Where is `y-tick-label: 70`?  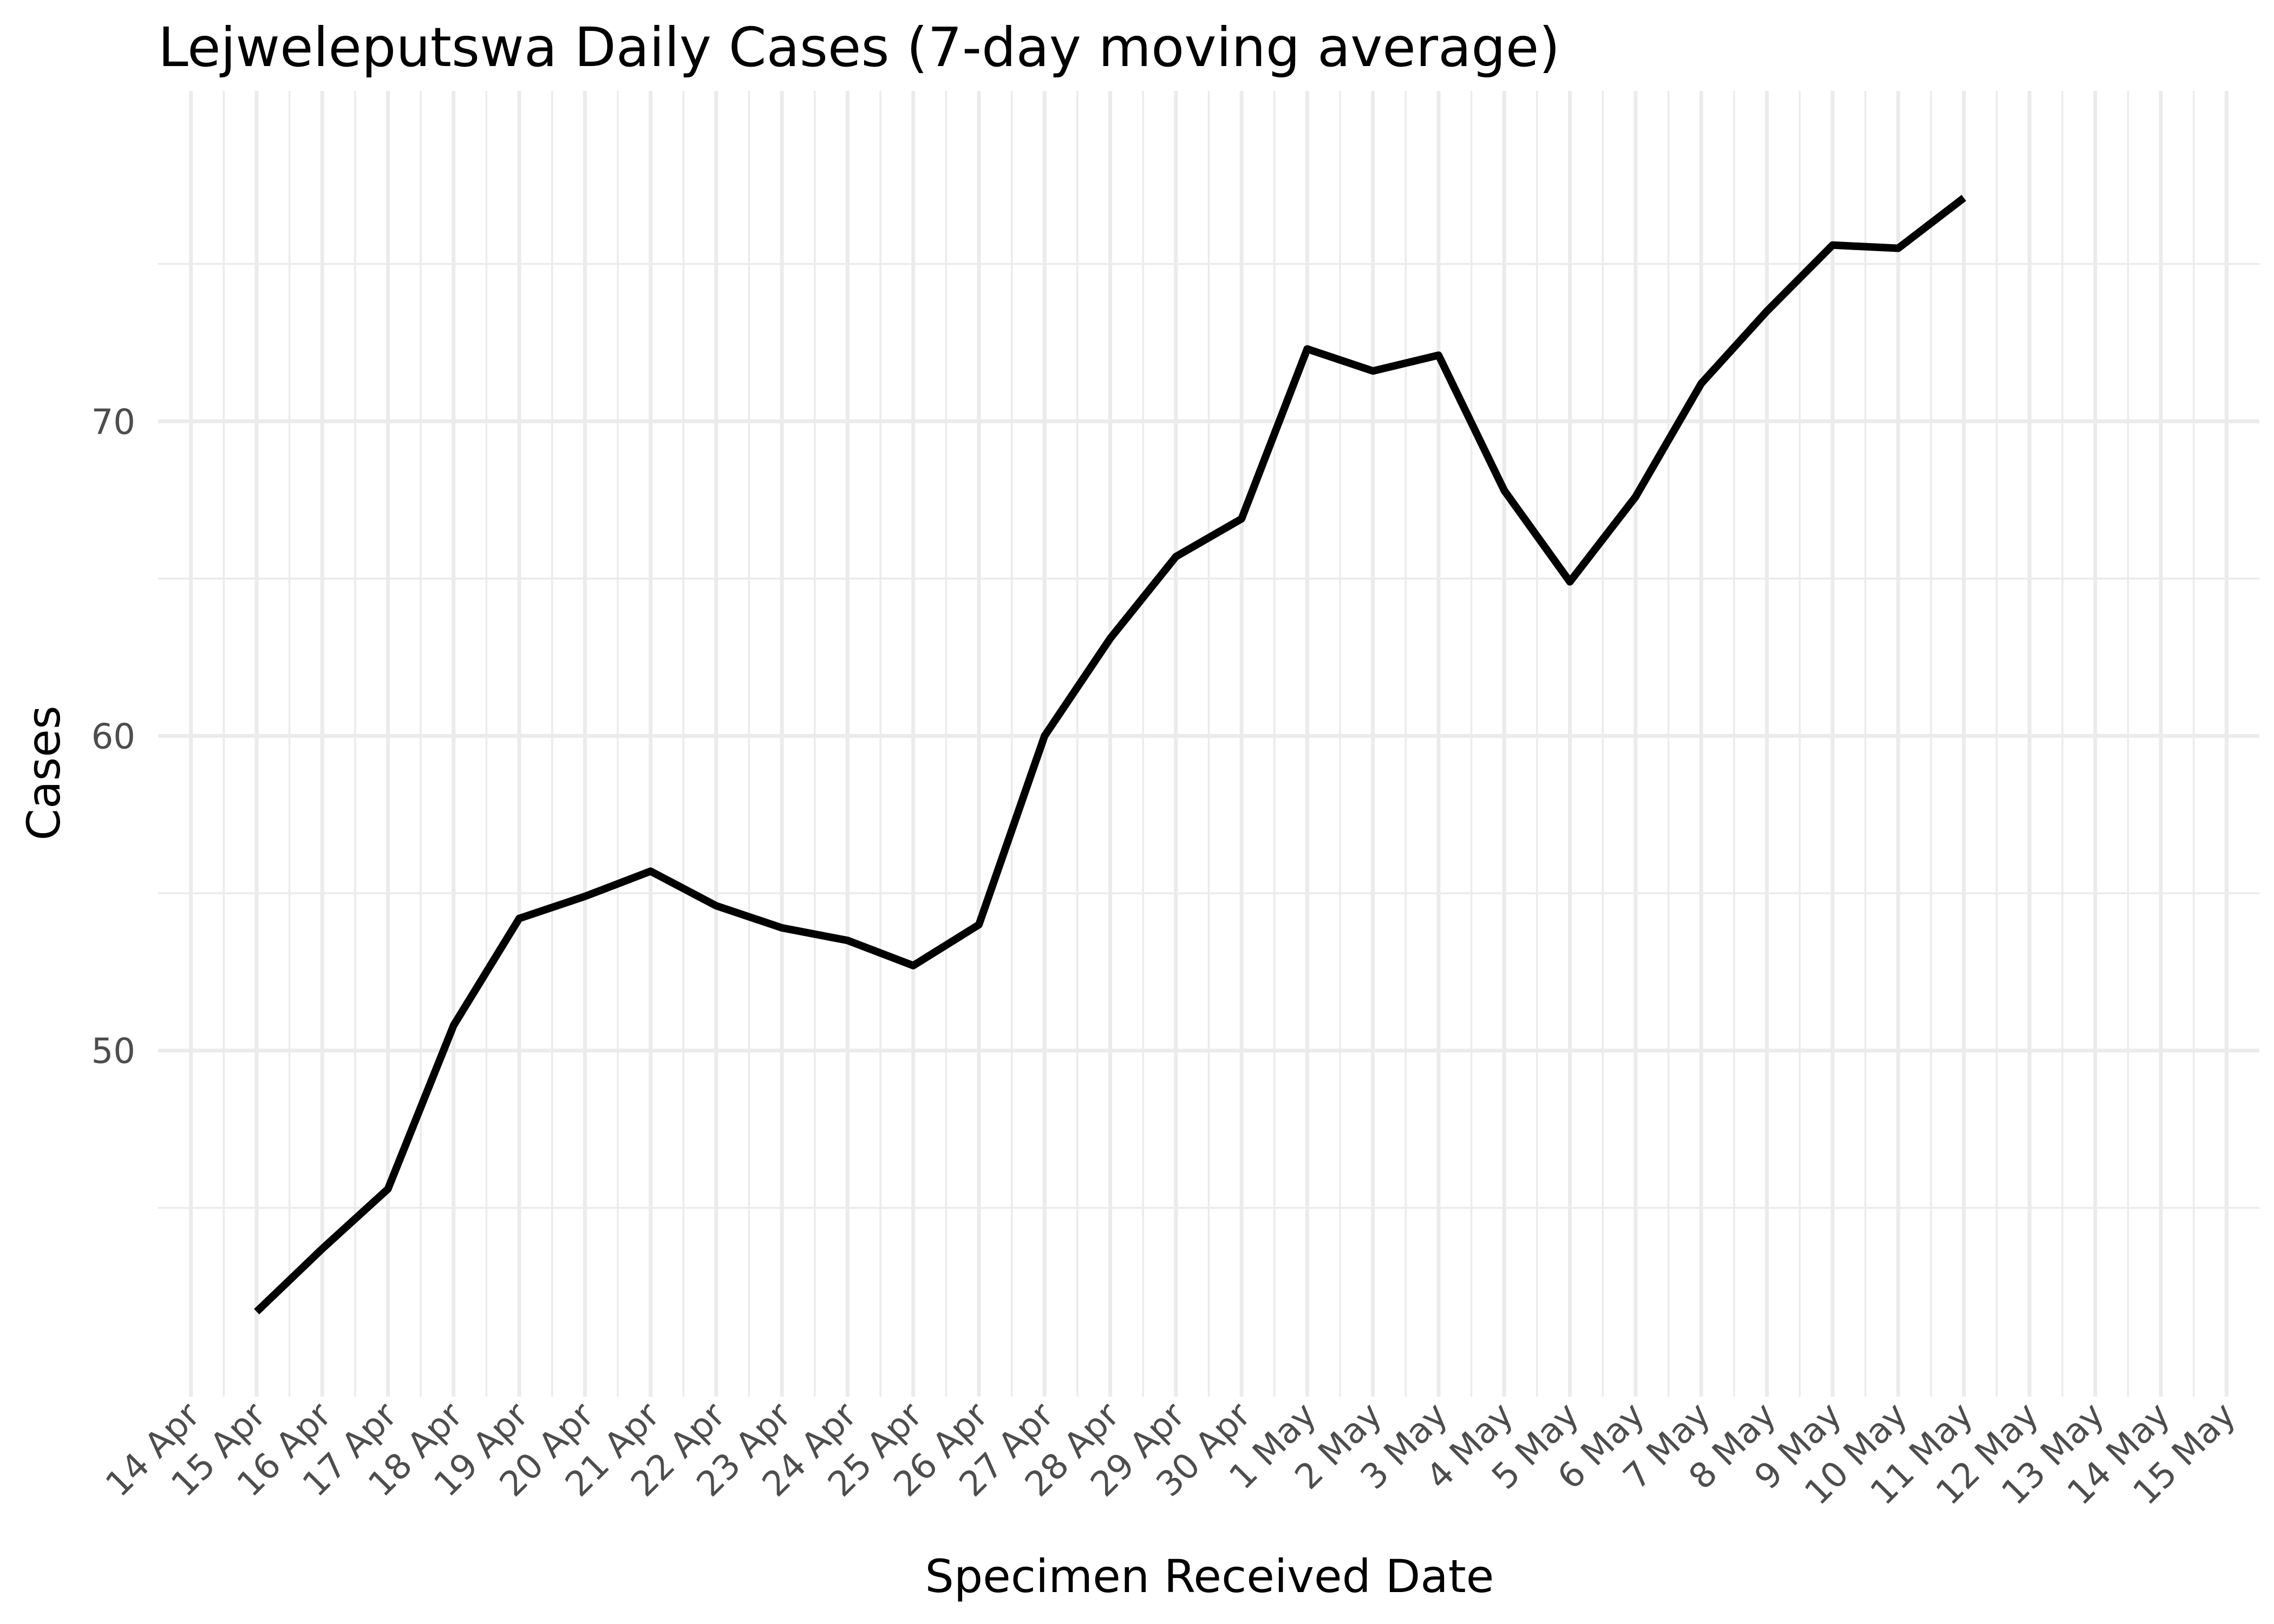 y-tick-label: 70 is located at coordinates (114, 422).